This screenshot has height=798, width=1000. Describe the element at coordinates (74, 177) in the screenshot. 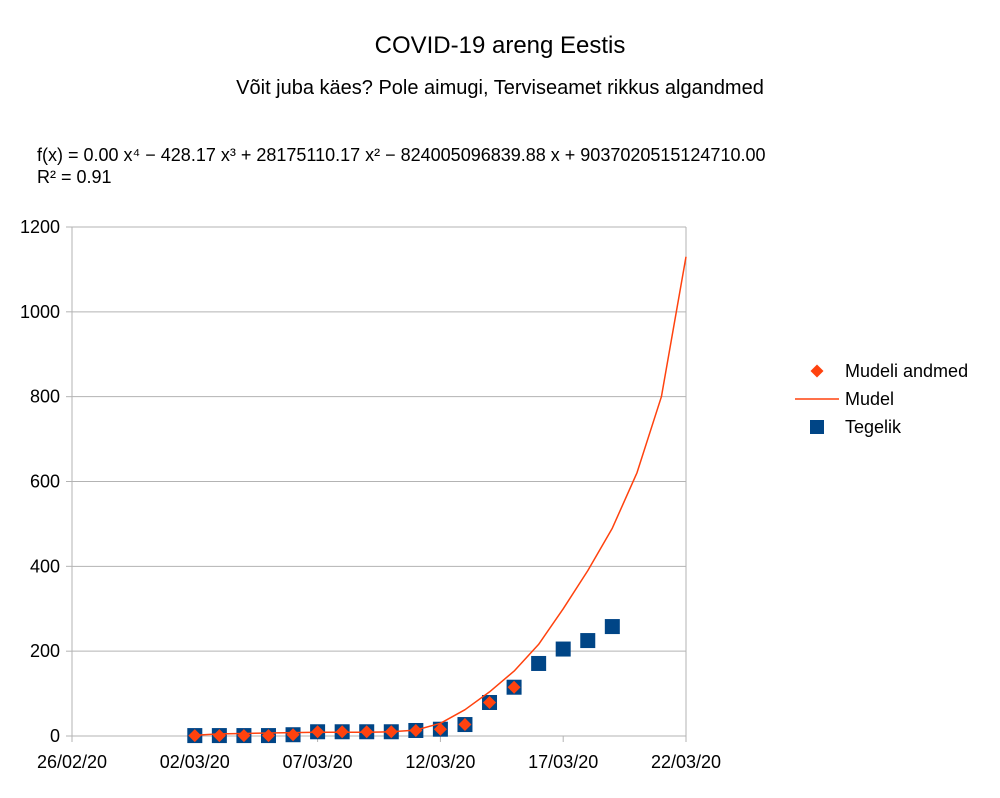

I see `trendline-r-squared: R² = 0.91` at that location.